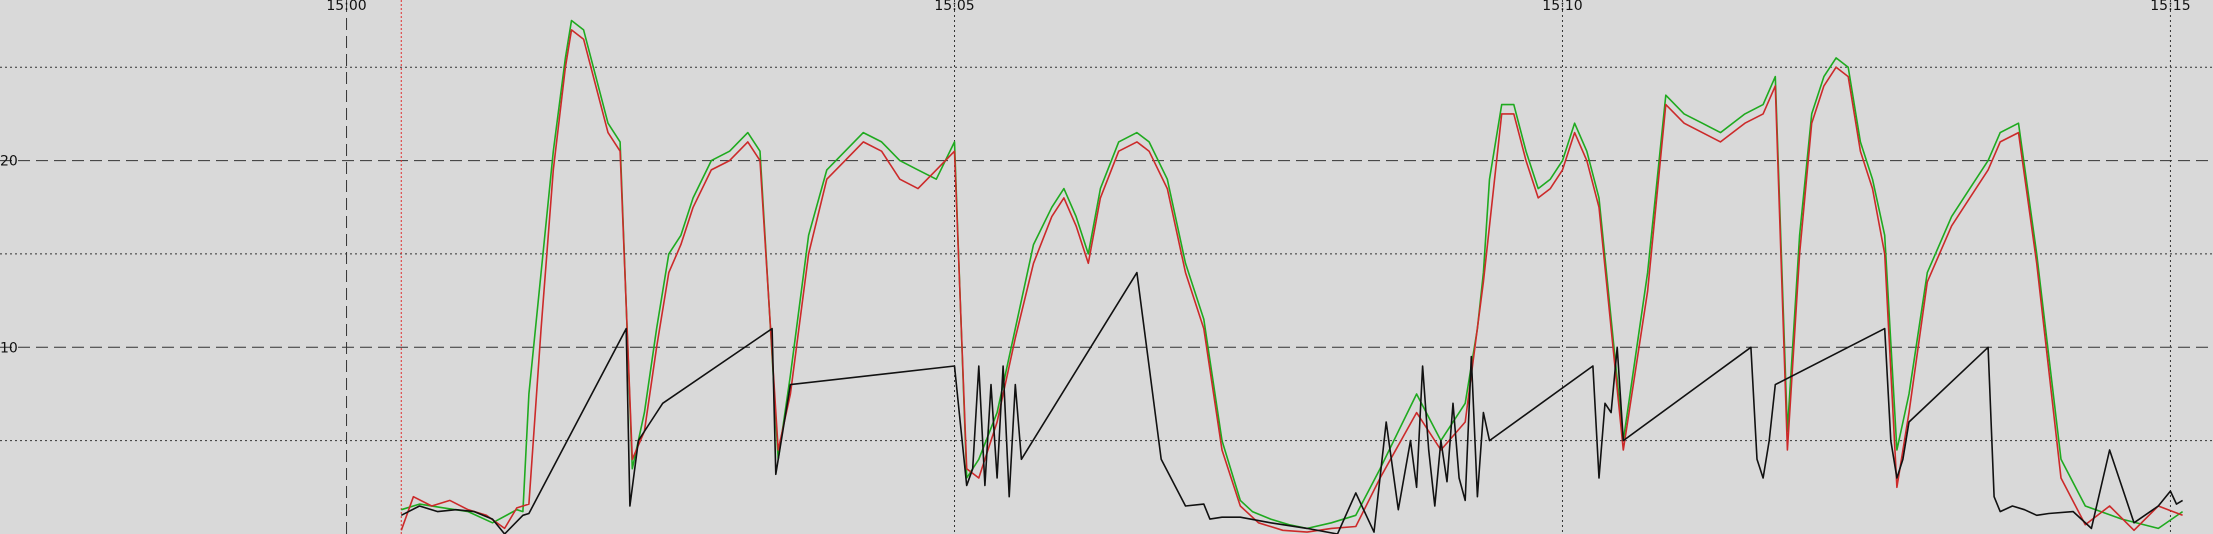 This screenshot has width=2213, height=534. I want to click on y-tick-label-0: 10, so click(9, 348).